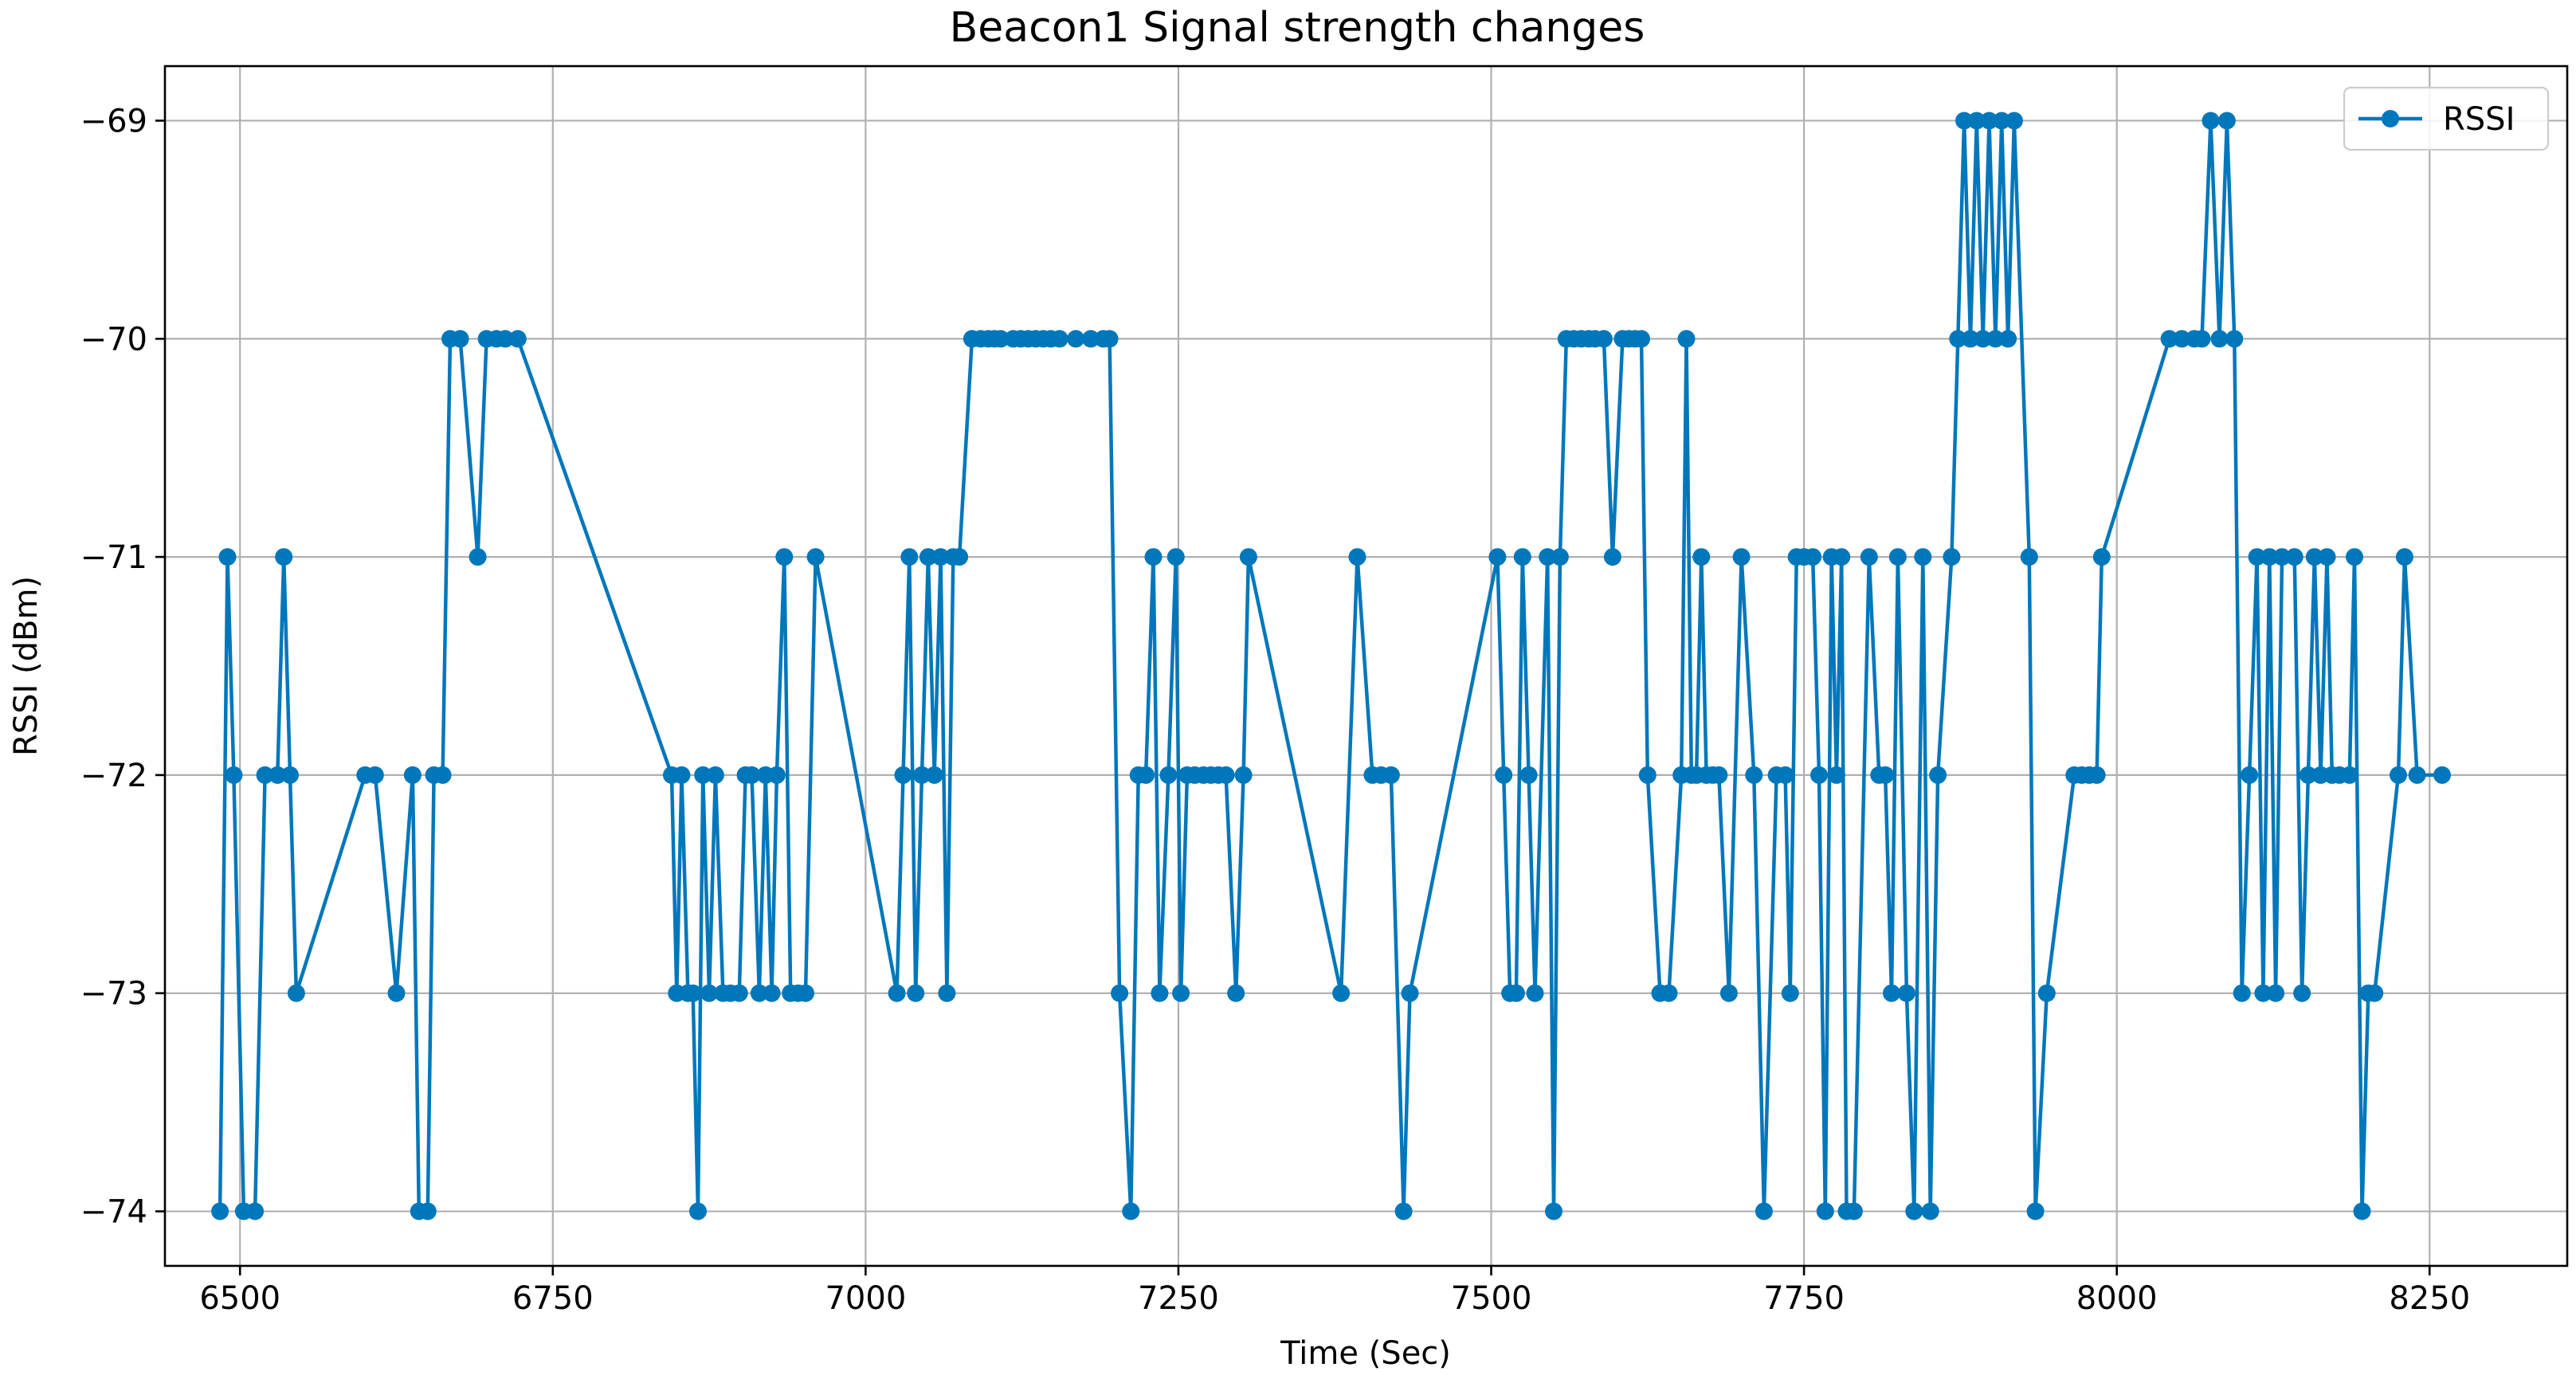 The image size is (2576, 1379). I want to click on y-axis-label: RSSI (dBm), so click(26, 666).